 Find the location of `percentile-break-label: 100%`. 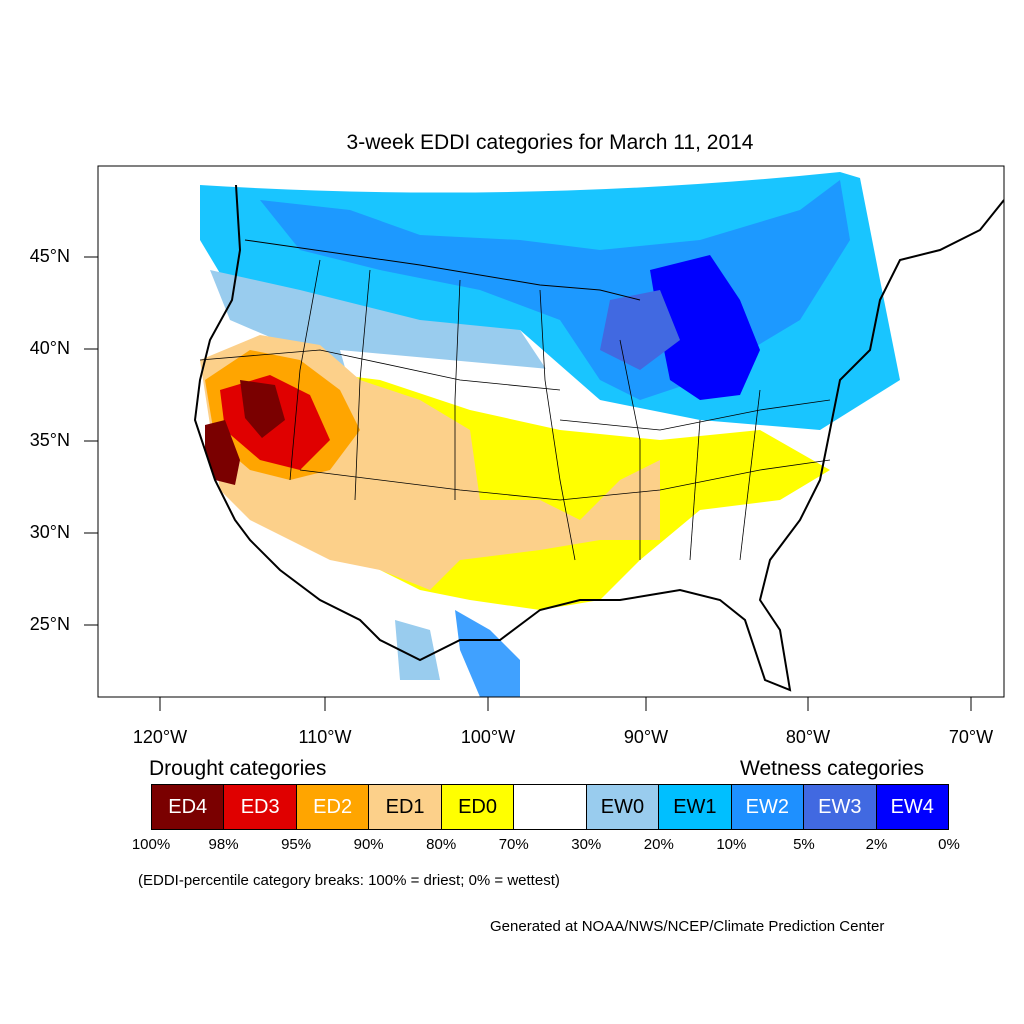

percentile-break-label: 100% is located at coordinates (151, 844).